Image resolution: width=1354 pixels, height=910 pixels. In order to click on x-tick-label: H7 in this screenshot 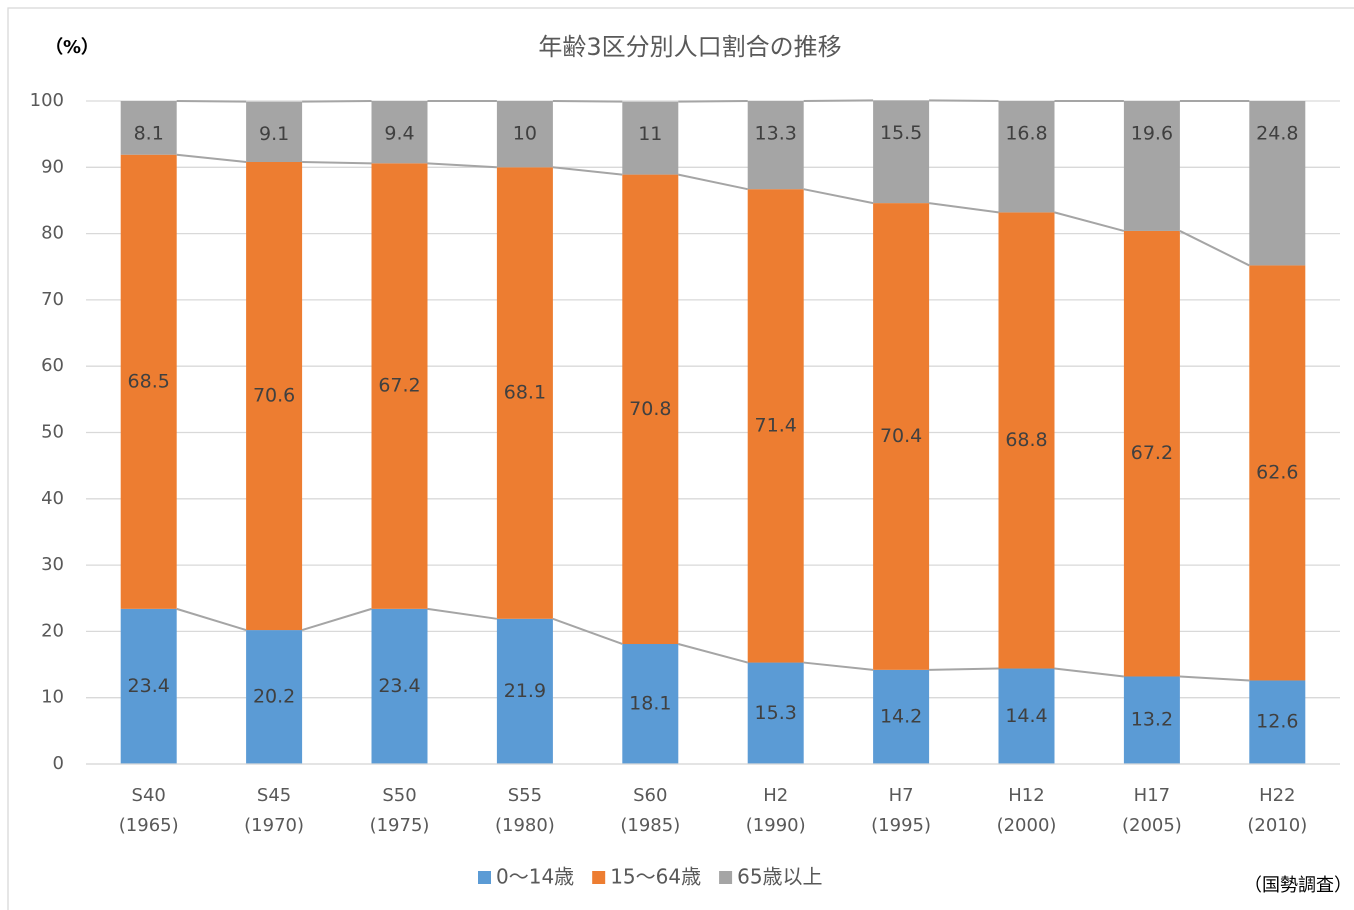, I will do `click(901, 795)`.